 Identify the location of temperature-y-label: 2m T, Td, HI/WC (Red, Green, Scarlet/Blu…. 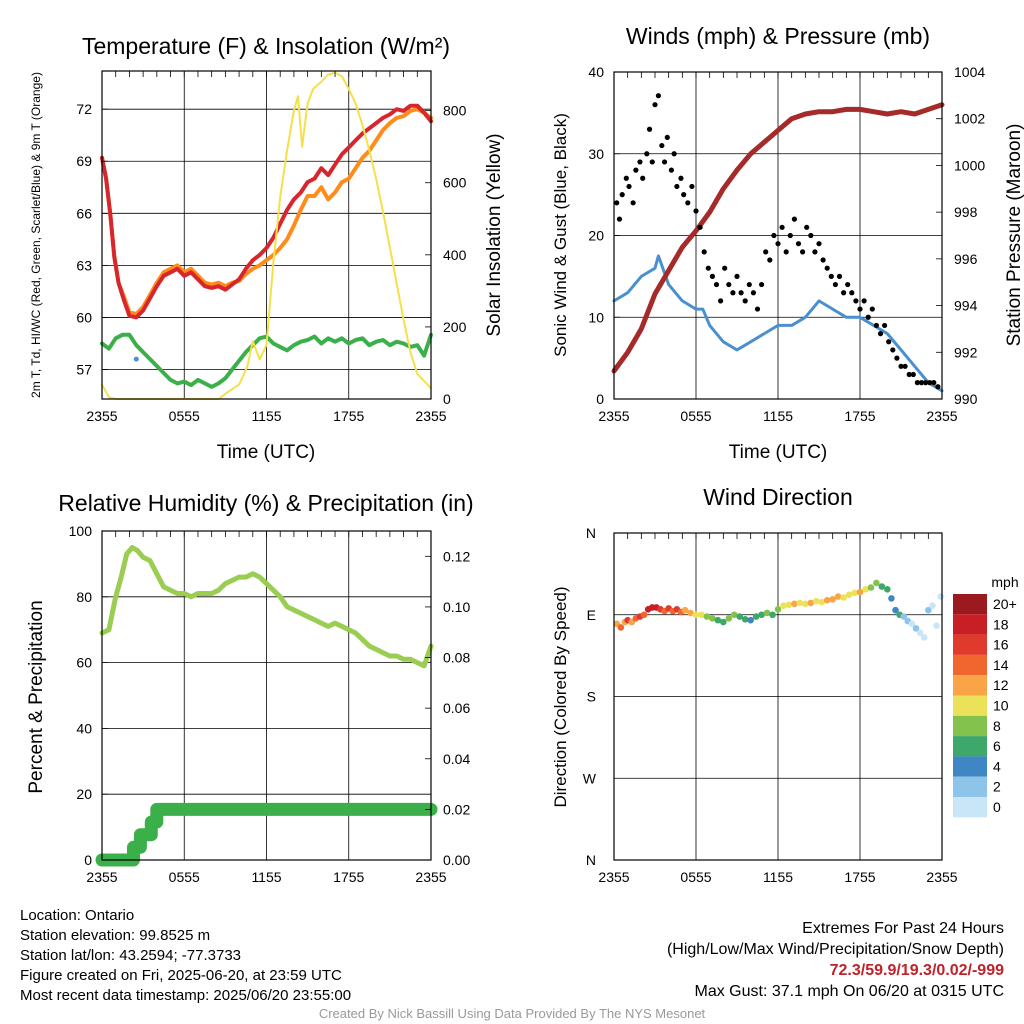
(36, 235).